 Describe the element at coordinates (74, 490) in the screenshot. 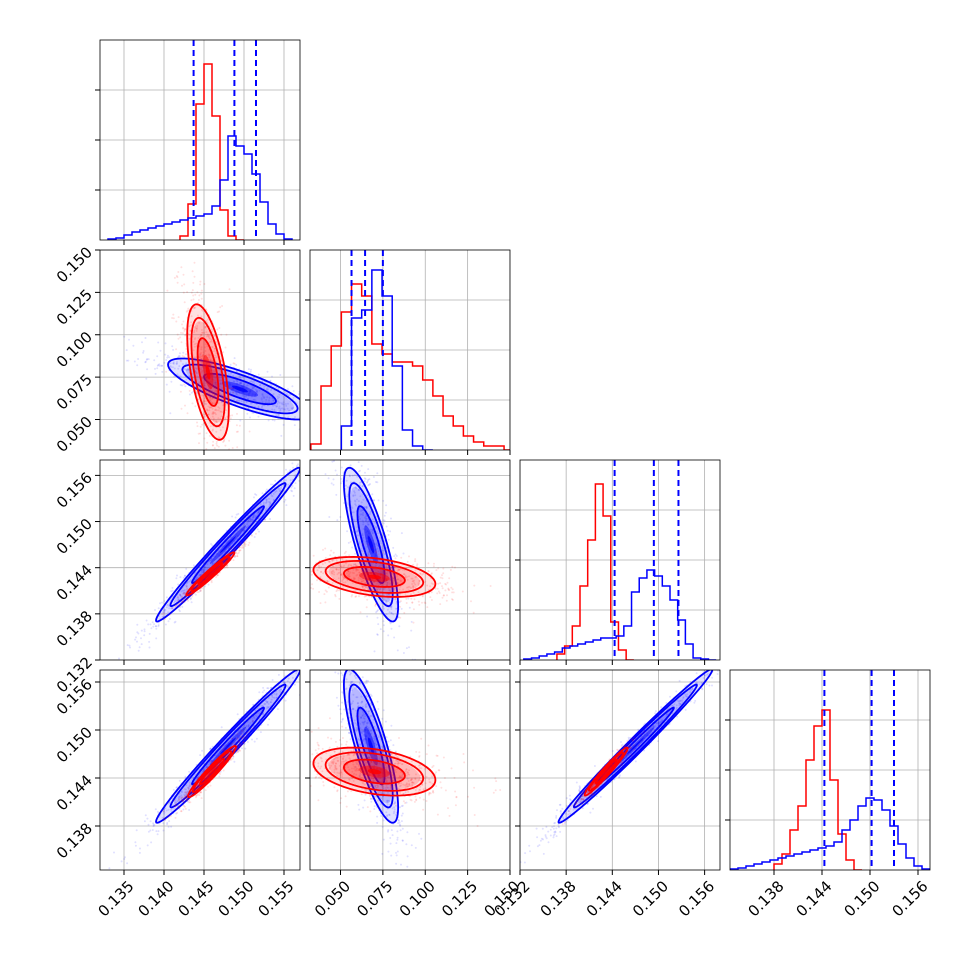

I see `y-tick-label: 0.156` at that location.